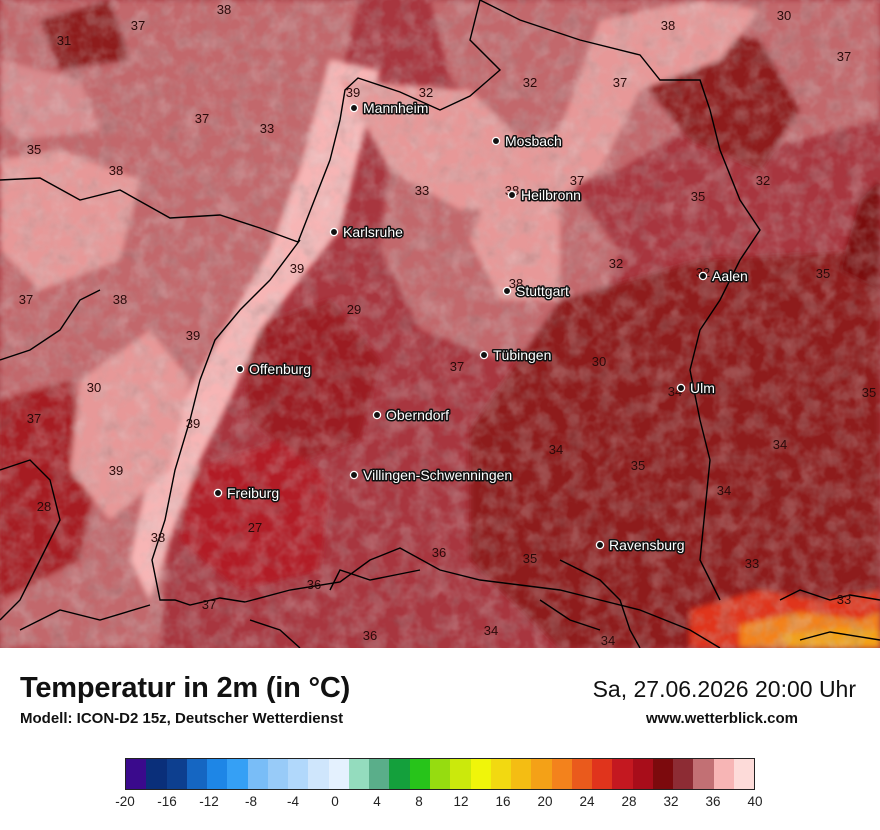 The height and width of the screenshot is (830, 880). Describe the element at coordinates (545, 801) in the screenshot. I see `legend-tick-label: 20` at that location.